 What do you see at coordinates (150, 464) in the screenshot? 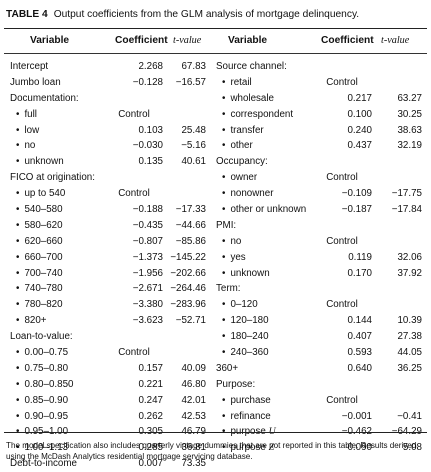
I see `coefficient-cell: 0.007` at bounding box center [150, 464].